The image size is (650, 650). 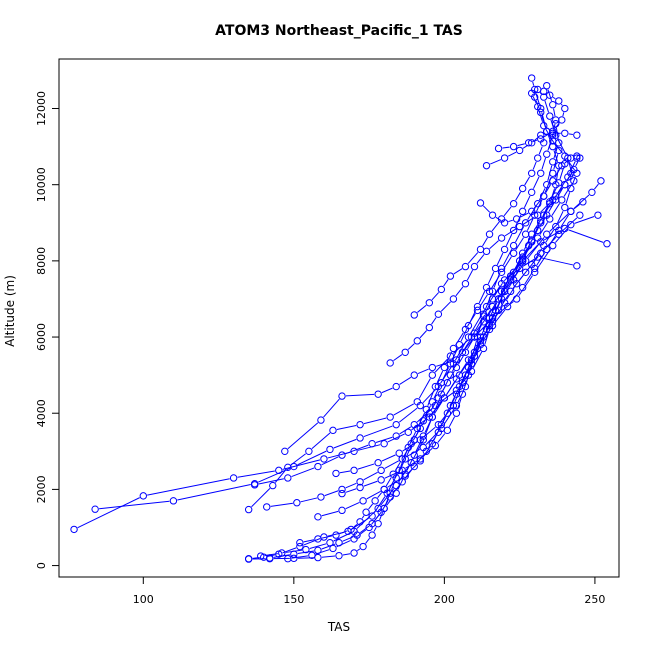 What do you see at coordinates (293, 599) in the screenshot?
I see `x-tick-label: 150` at bounding box center [293, 599].